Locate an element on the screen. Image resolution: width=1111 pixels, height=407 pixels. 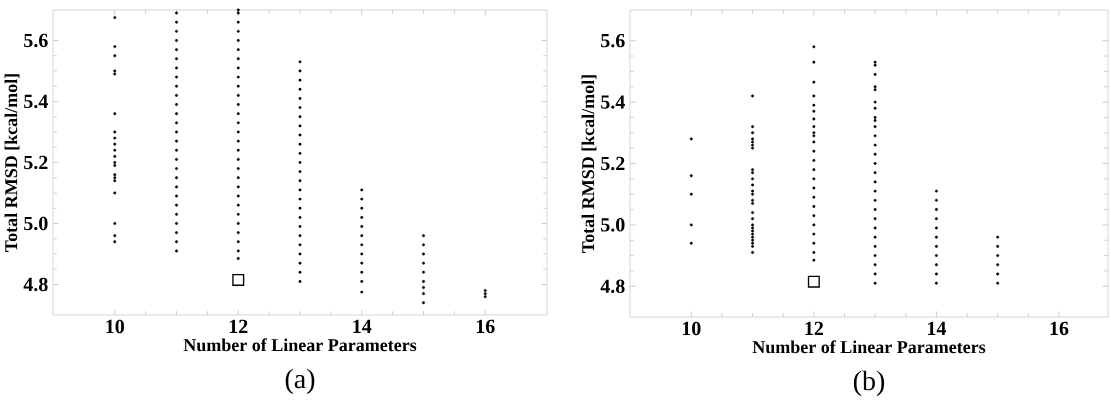
y-tick-label: 5.6 is located at coordinates (36, 40).